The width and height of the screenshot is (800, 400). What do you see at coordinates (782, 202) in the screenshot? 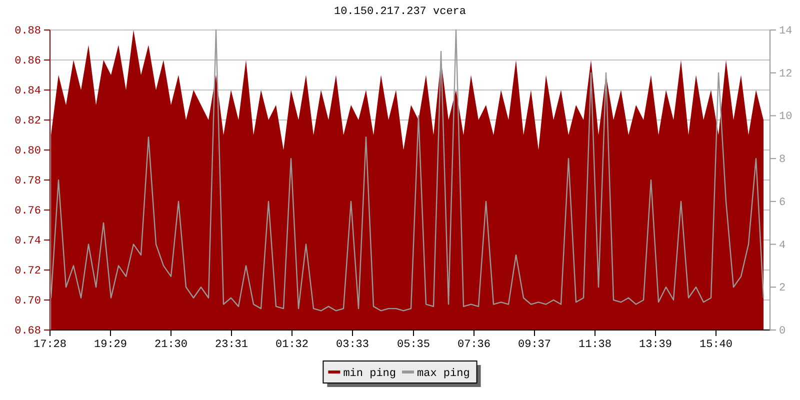
I see `y2-tick-label: 6` at bounding box center [782, 202].